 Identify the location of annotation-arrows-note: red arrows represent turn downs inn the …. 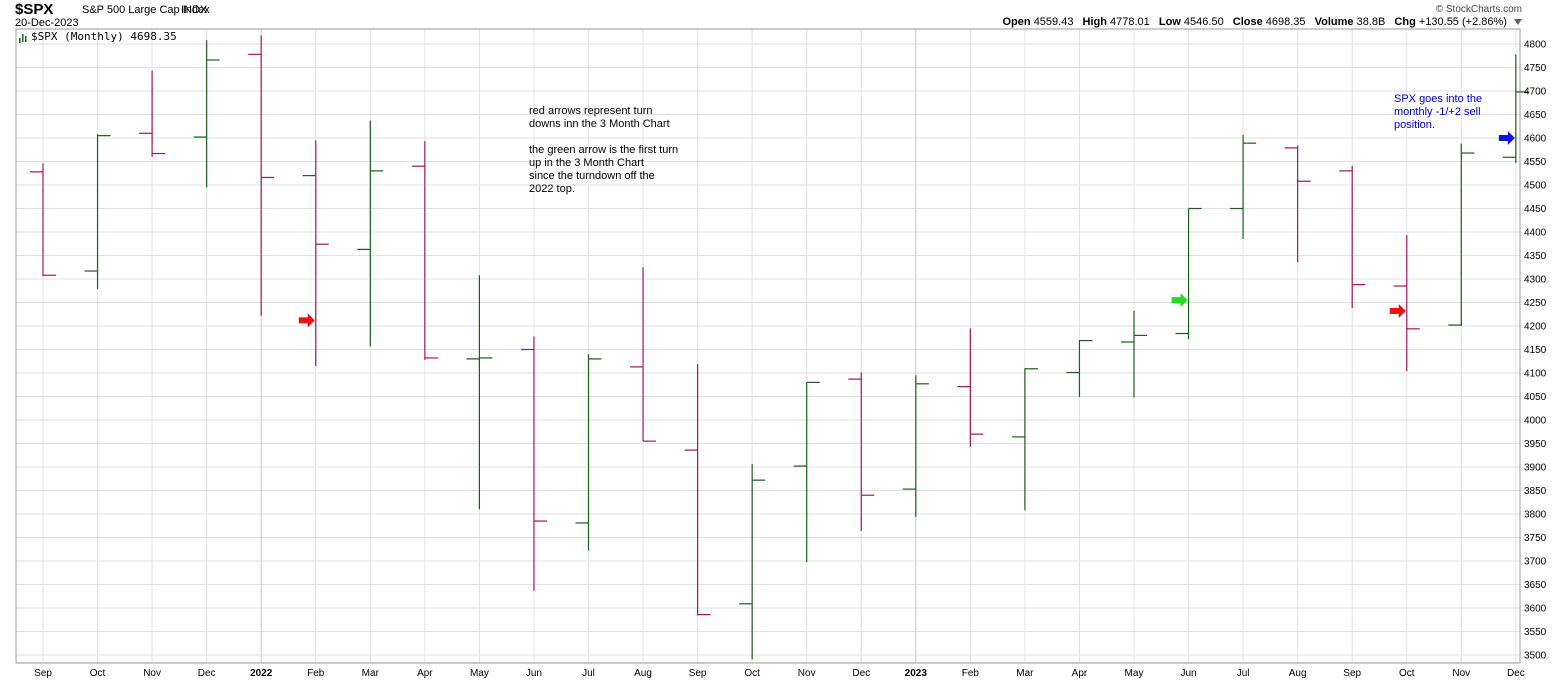
(604, 150).